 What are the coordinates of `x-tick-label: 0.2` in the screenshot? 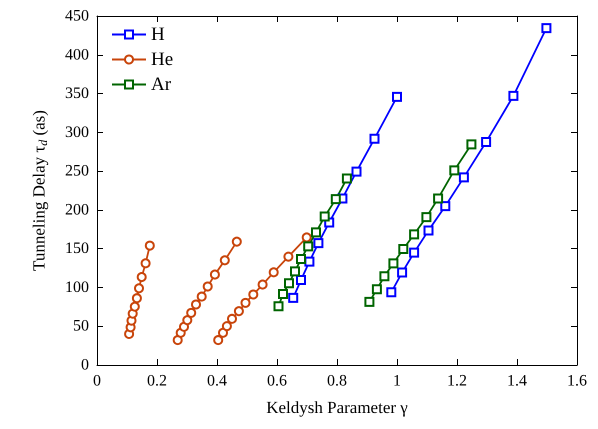 It's located at (157, 381).